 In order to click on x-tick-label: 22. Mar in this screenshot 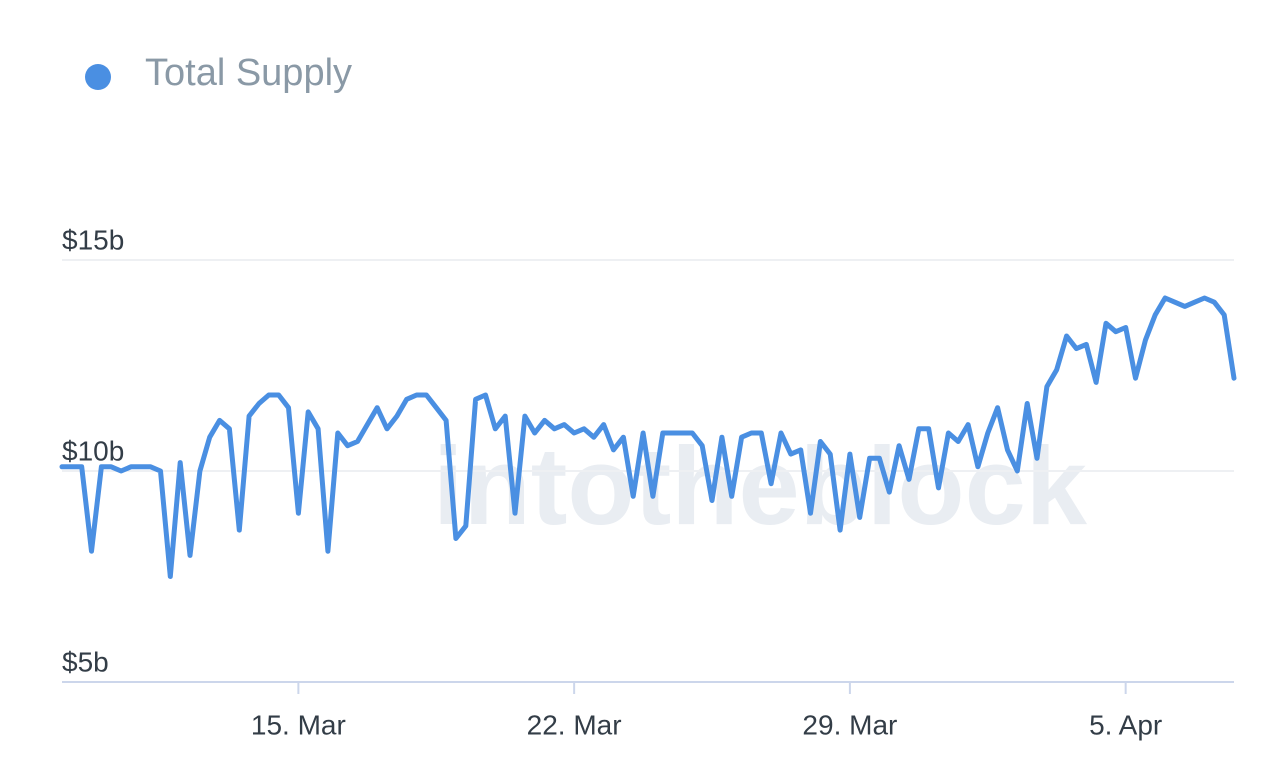, I will do `click(574, 724)`.